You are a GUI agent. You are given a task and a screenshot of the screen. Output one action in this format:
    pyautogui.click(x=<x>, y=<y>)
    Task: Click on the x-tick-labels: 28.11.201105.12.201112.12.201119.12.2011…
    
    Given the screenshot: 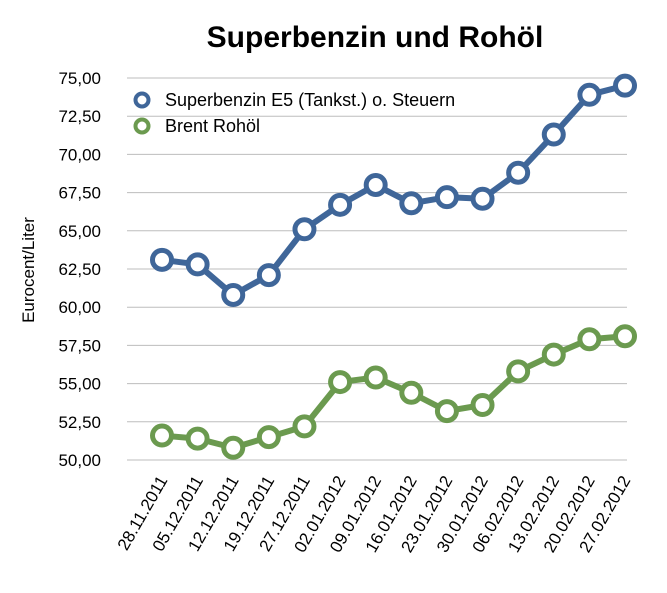 What is the action you would take?
    pyautogui.click(x=374, y=514)
    